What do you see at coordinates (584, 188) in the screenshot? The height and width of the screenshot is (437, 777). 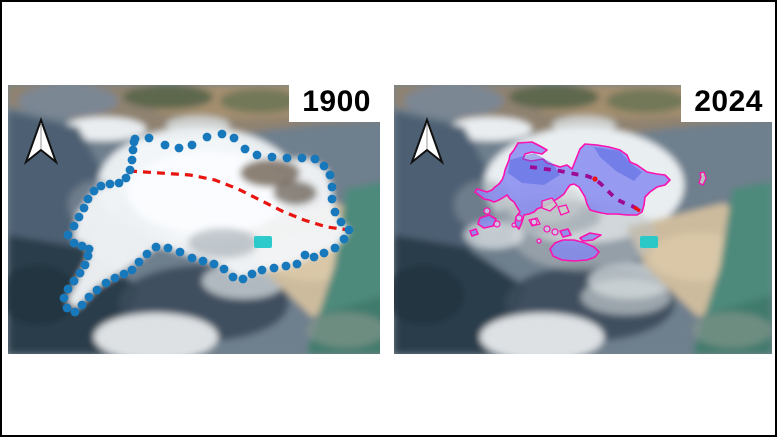 I see `flowline-2024` at bounding box center [584, 188].